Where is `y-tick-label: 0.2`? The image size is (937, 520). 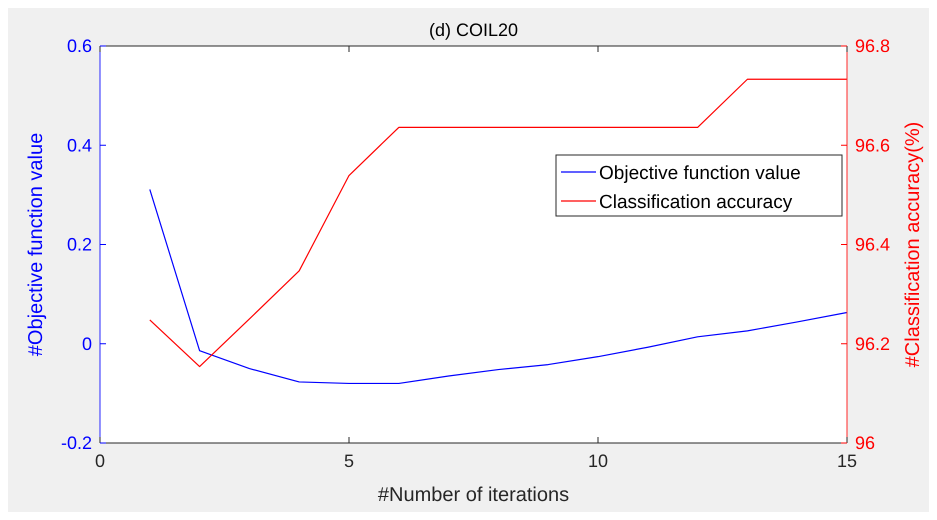
y-tick-label: 0.2 is located at coordinates (79, 244).